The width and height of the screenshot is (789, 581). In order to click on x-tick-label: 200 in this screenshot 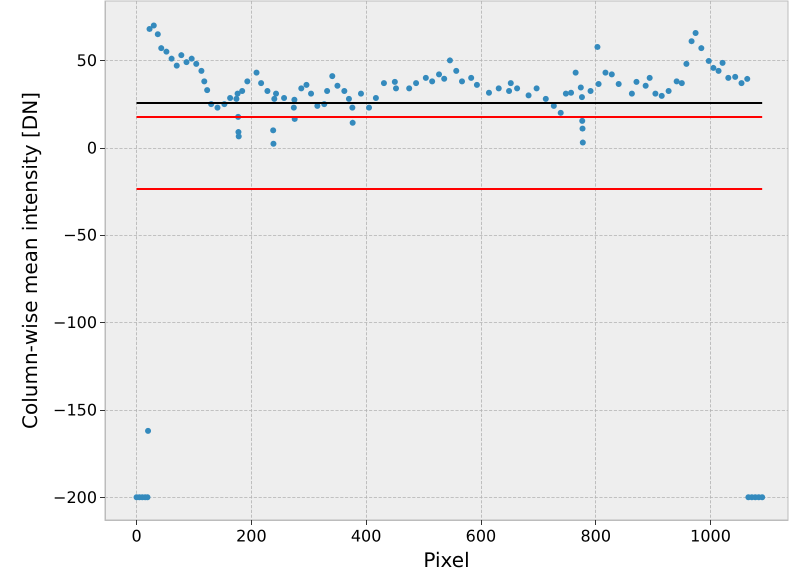, I will do `click(251, 536)`.